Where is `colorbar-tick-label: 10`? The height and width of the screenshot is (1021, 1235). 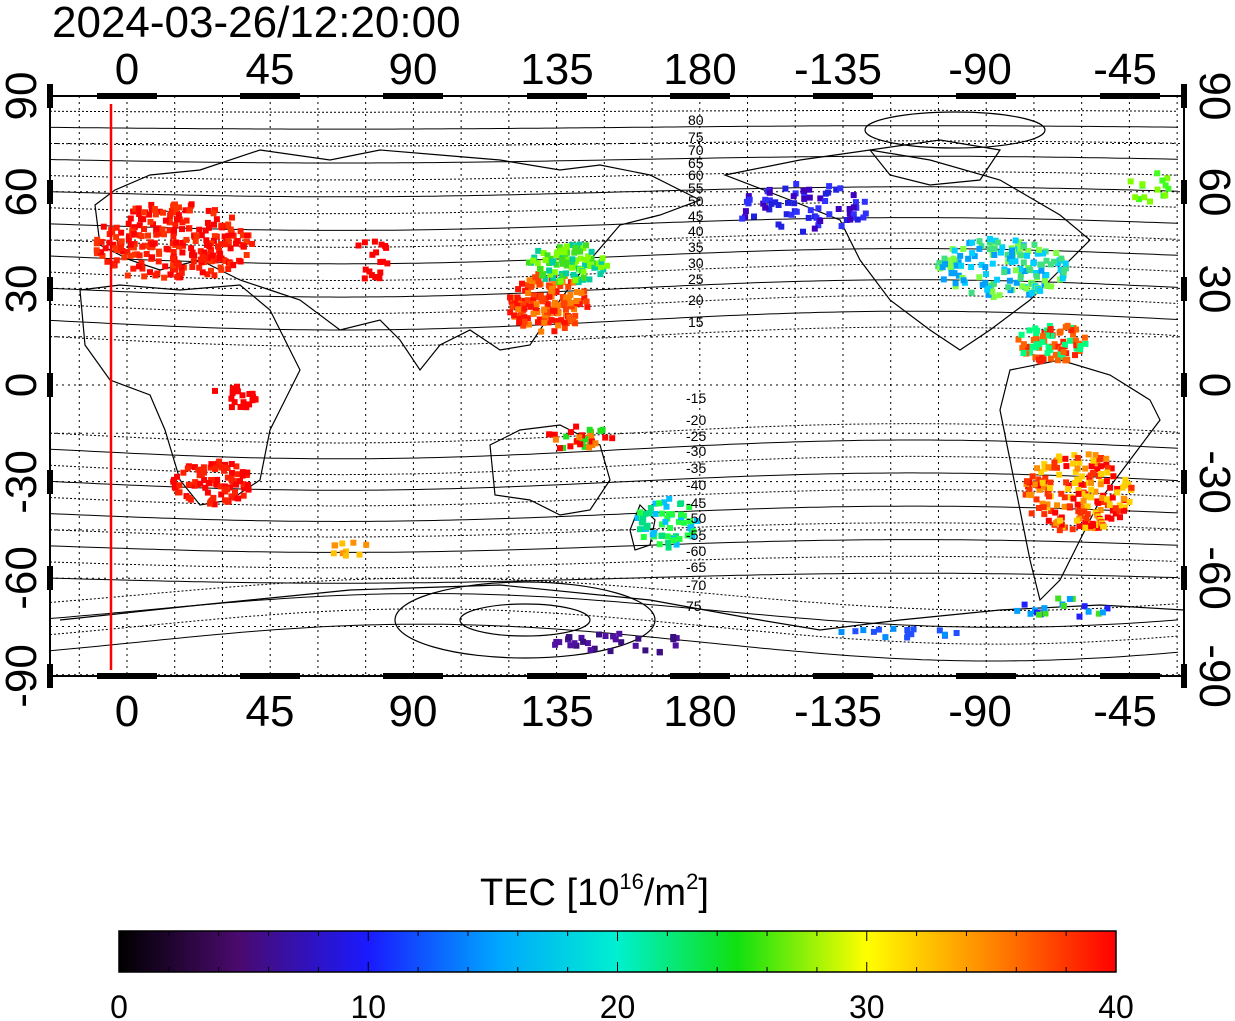
colorbar-tick-label: 10 is located at coordinates (368, 1005).